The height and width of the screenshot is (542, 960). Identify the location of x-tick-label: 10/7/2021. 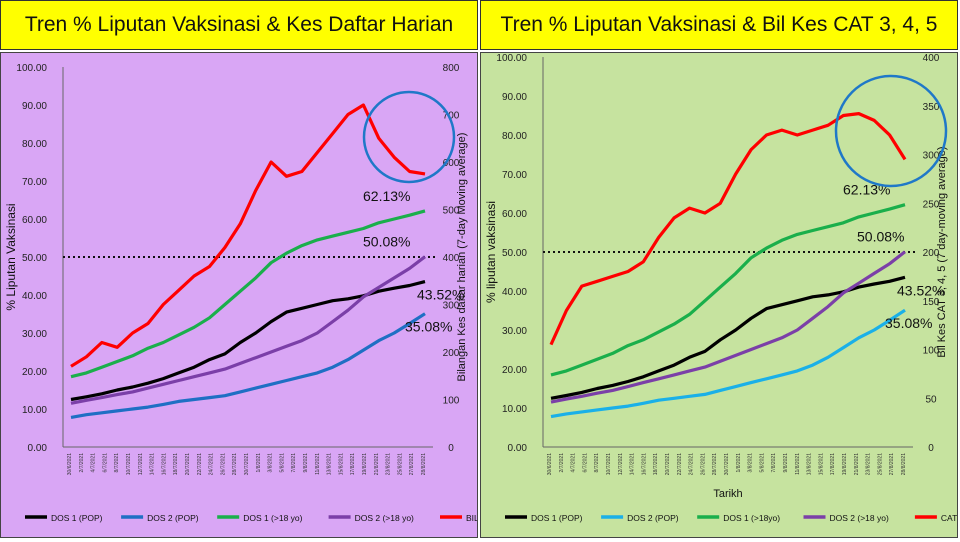
(609, 464).